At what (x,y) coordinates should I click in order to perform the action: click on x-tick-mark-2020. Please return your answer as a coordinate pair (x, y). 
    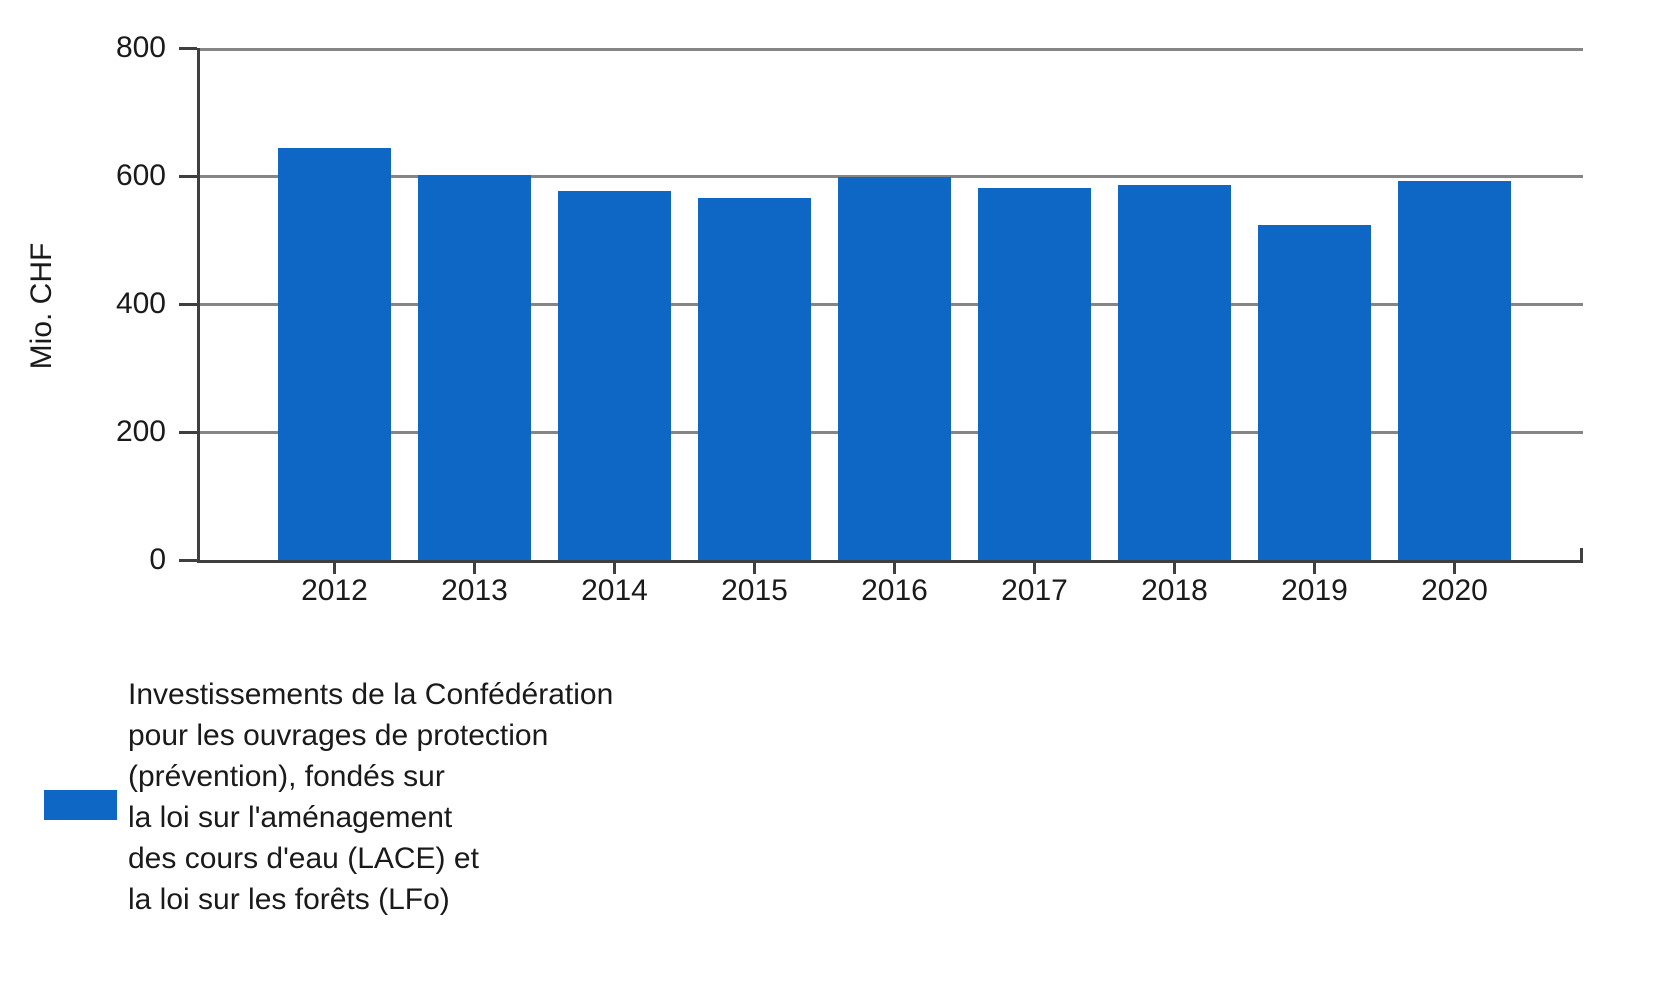
    Looking at the image, I should click on (1454, 568).